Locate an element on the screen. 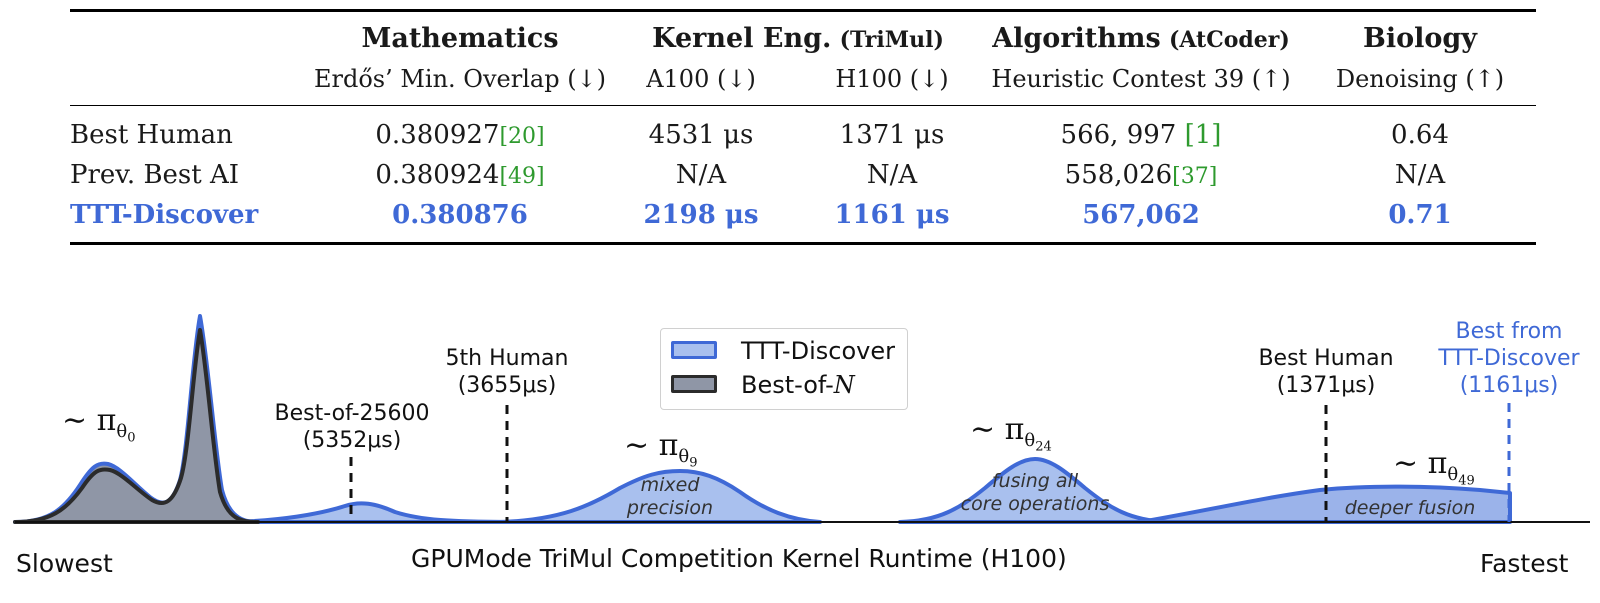 Image resolution: width=1600 pixels, height=603 pixels. axis-label-slowest: Slowest is located at coordinates (64, 563).